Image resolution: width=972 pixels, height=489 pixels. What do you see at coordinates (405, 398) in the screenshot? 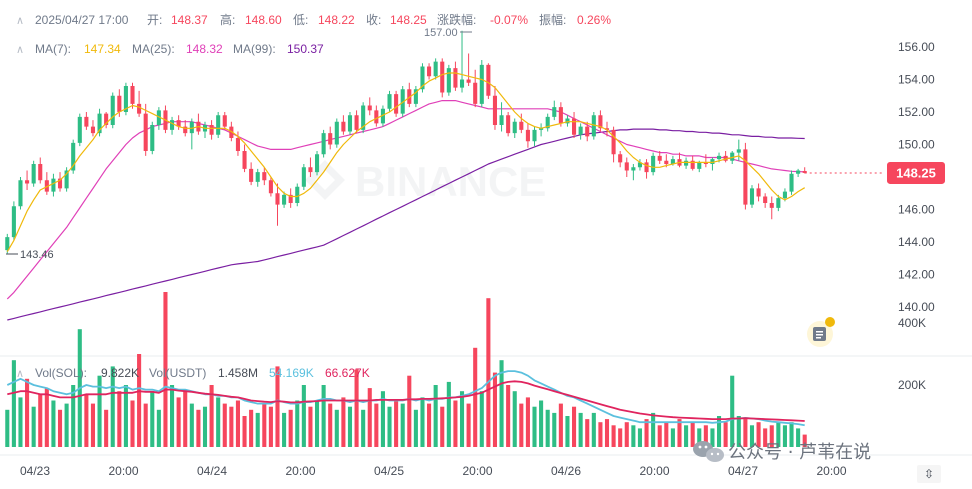
I see `volume-ma-lines` at bounding box center [405, 398].